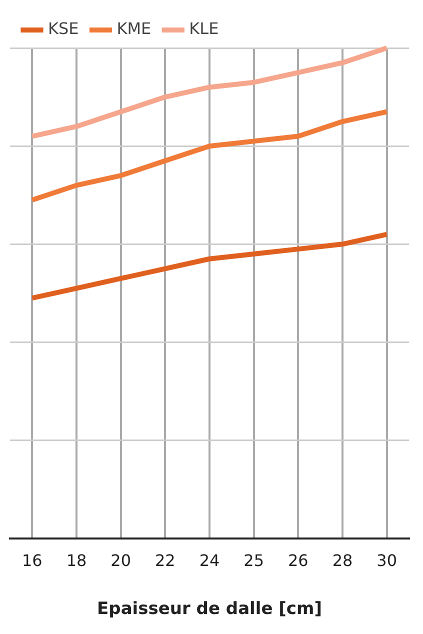  I want to click on legend-label: KSE, so click(63, 28).